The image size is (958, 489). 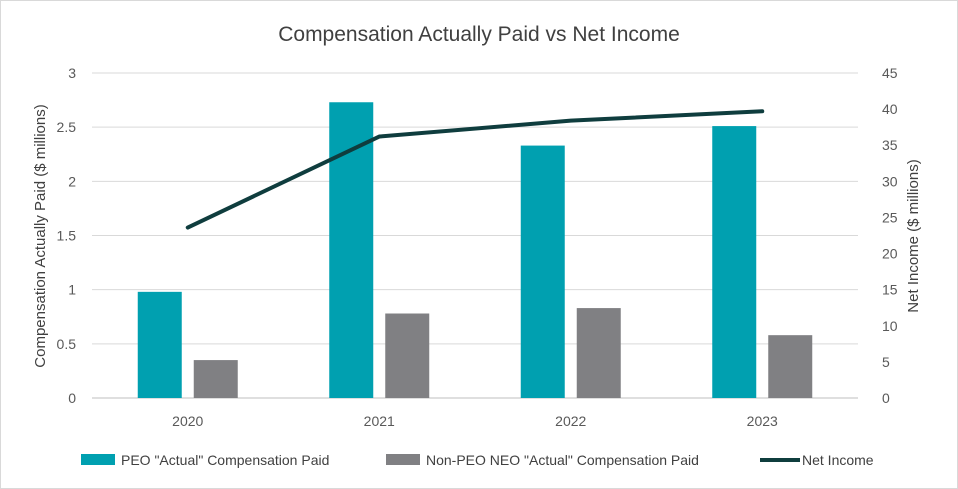 What do you see at coordinates (890, 254) in the screenshot?
I see `y-tick-label-right: 20` at bounding box center [890, 254].